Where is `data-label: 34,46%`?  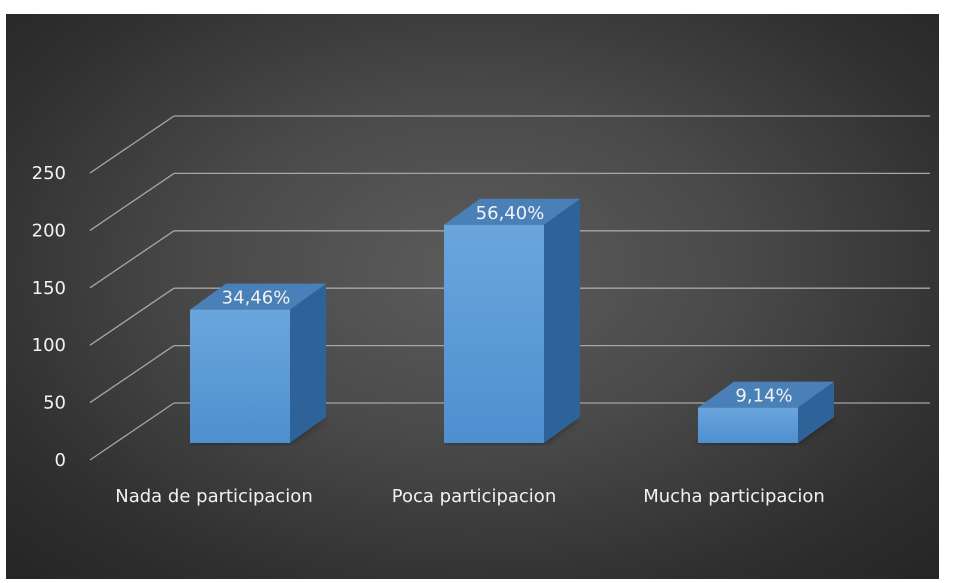
data-label: 34,46% is located at coordinates (256, 298).